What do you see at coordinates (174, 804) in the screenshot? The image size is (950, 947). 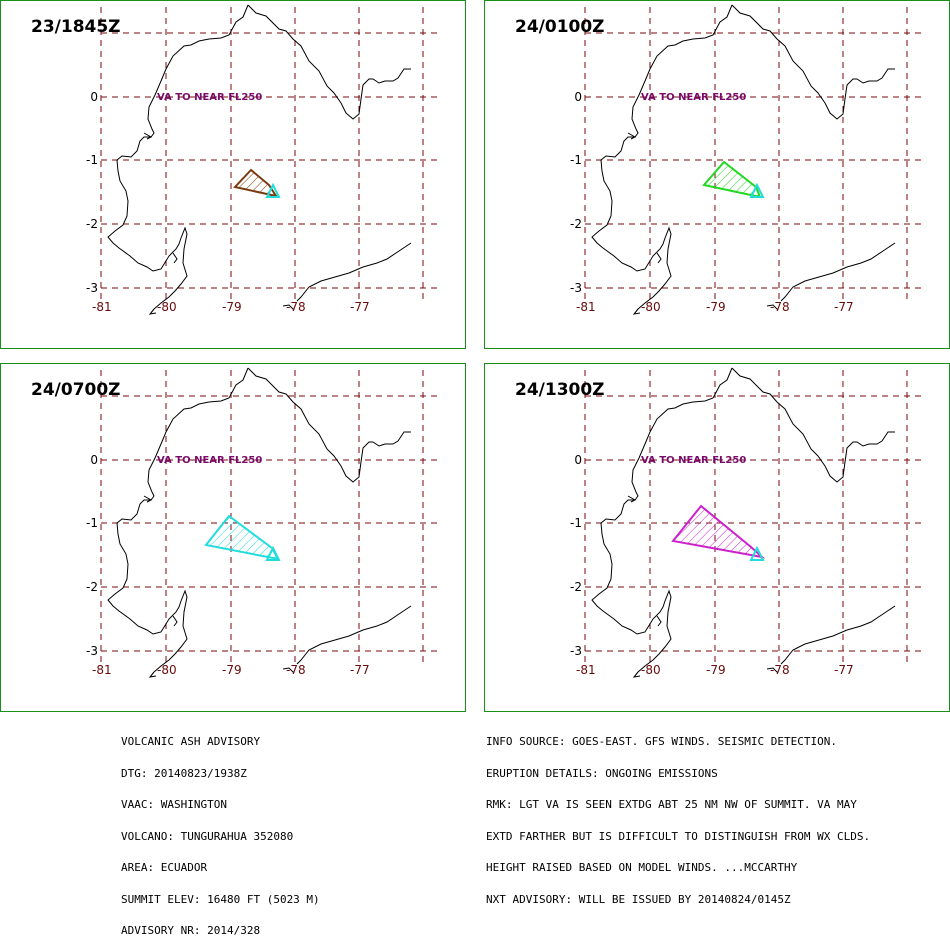 I see `advisory-vaac: VAAC: WASHINGTON` at bounding box center [174, 804].